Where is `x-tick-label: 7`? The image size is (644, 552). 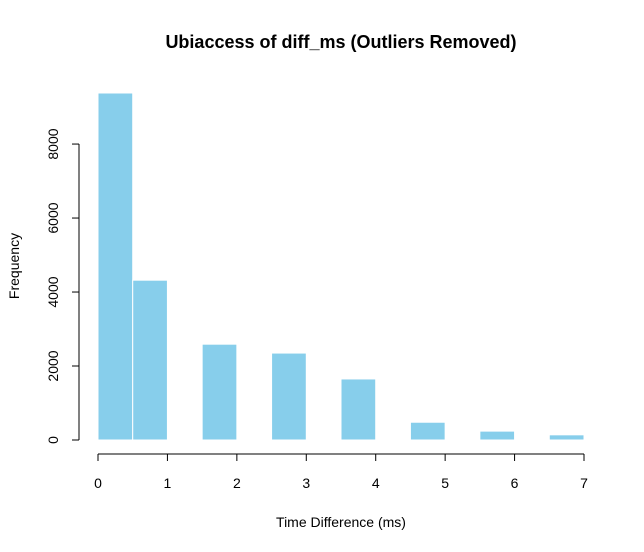 x-tick-label: 7 is located at coordinates (584, 483).